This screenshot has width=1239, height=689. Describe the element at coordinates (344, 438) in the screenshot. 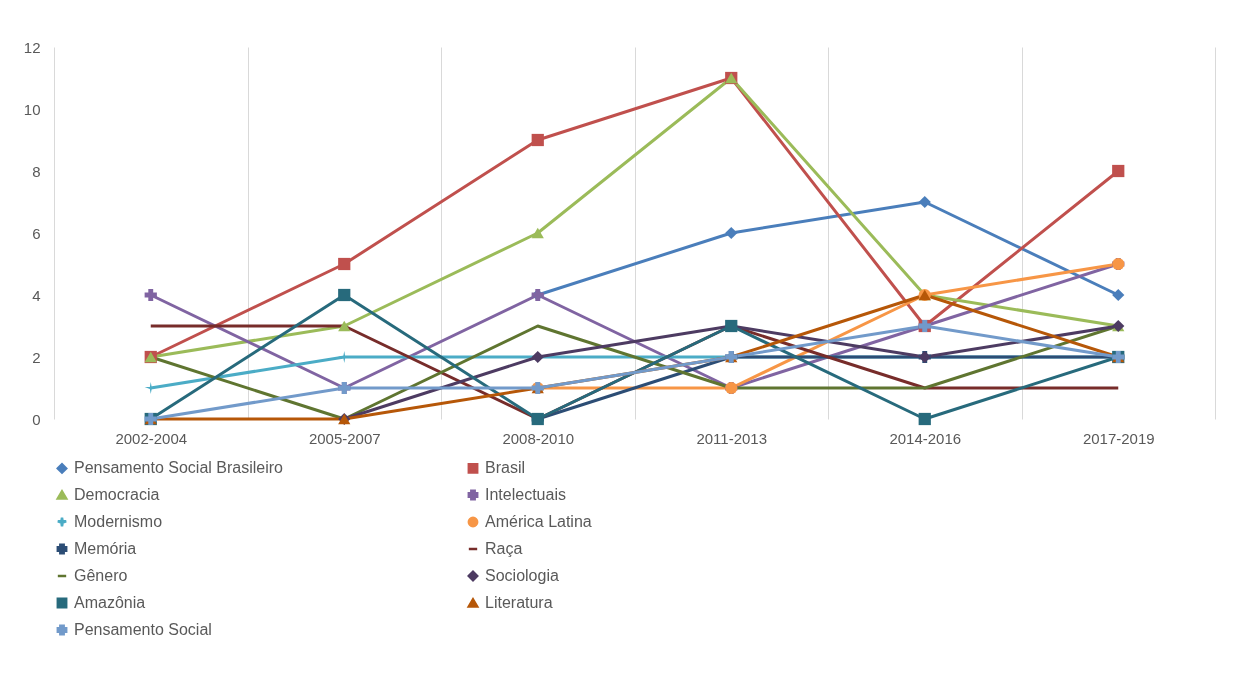

I see `x-tick-label: 2005-2007` at that location.